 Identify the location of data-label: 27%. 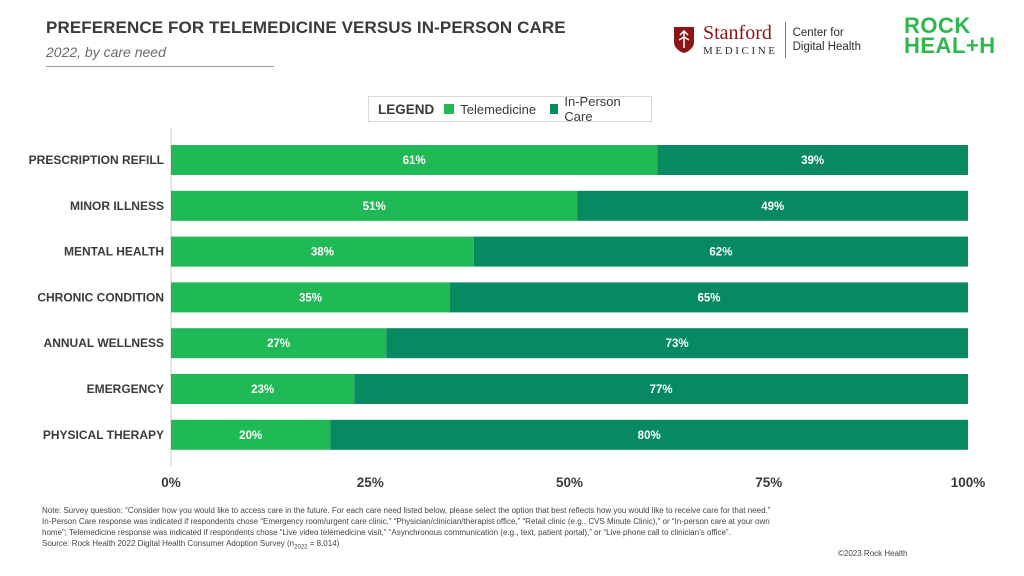
(278, 344).